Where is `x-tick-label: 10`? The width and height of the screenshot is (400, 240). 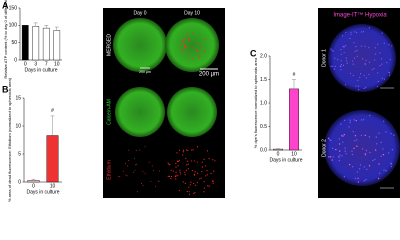 x-tick-label: 10 is located at coordinates (53, 186).